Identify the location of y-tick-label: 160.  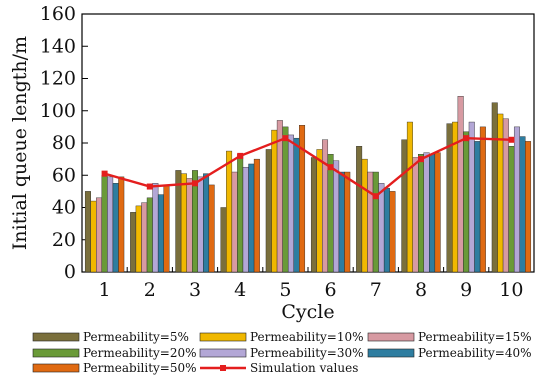
(58, 14).